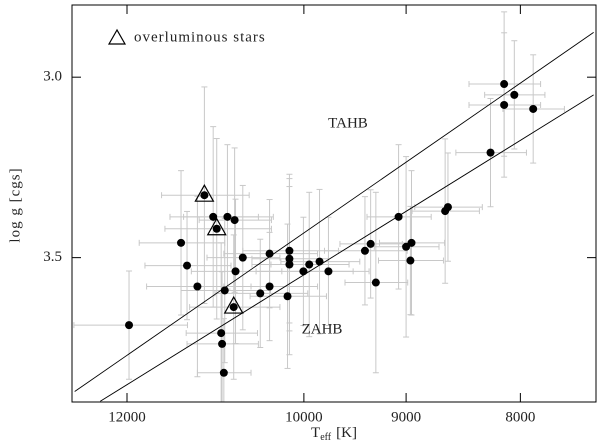  I want to click on x-tick-label: 9000, so click(406, 417).